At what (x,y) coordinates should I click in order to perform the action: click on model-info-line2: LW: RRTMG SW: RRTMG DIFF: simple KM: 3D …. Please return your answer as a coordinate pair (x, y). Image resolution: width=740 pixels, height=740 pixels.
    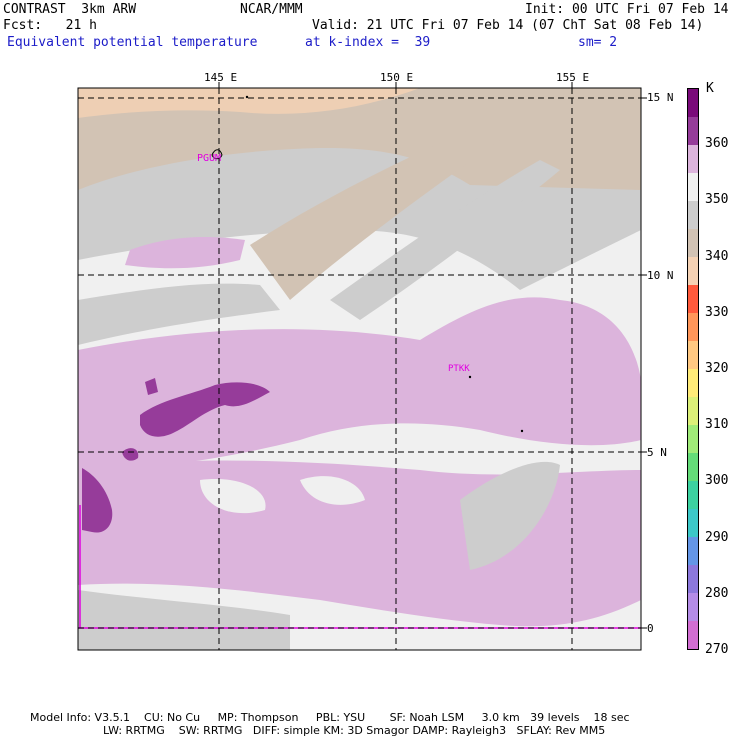
    Looking at the image, I should click on (354, 730).